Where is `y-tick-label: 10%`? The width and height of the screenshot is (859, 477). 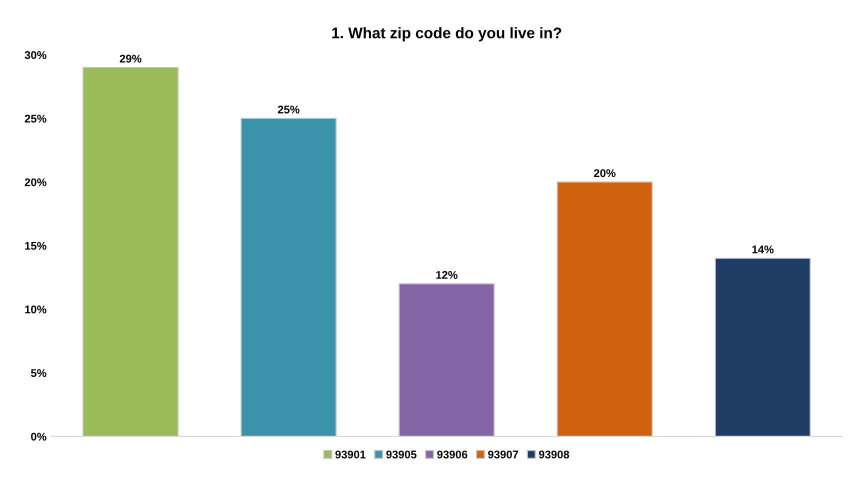 y-tick-label: 10% is located at coordinates (35, 310).